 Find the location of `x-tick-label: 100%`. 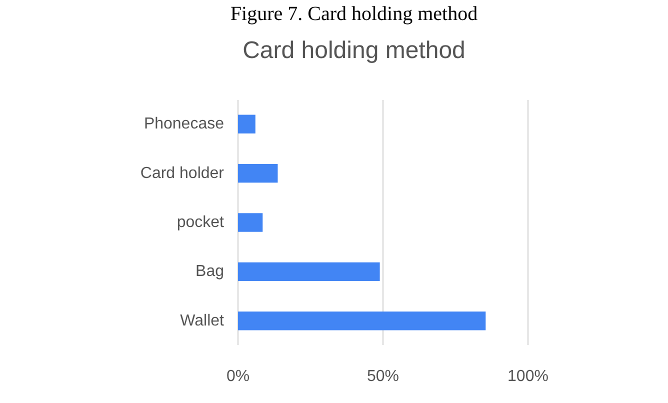

x-tick-label: 100% is located at coordinates (528, 376).